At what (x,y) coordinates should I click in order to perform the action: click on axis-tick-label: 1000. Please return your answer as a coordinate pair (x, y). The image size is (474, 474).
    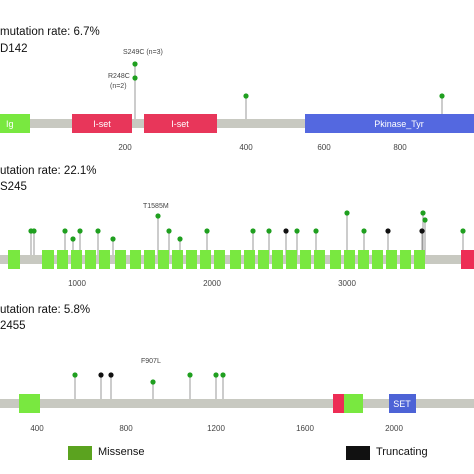
    Looking at the image, I should click on (77, 283).